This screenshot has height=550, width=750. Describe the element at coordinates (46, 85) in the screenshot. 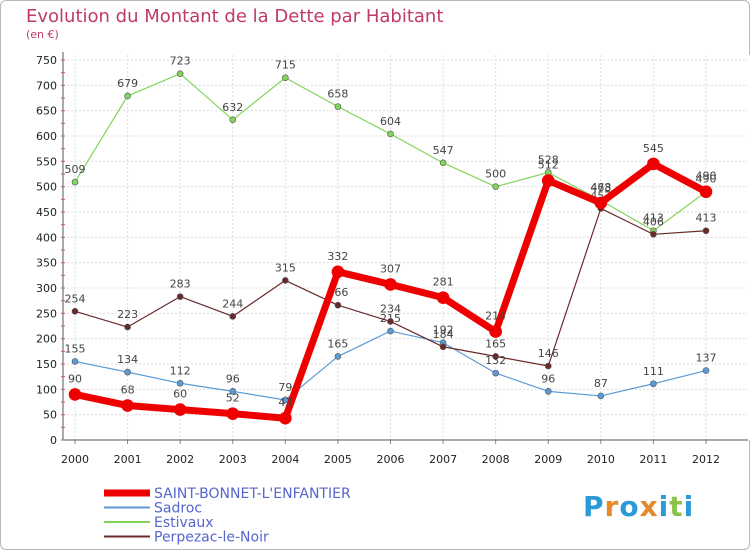

I see `y-tick-label: 700` at that location.